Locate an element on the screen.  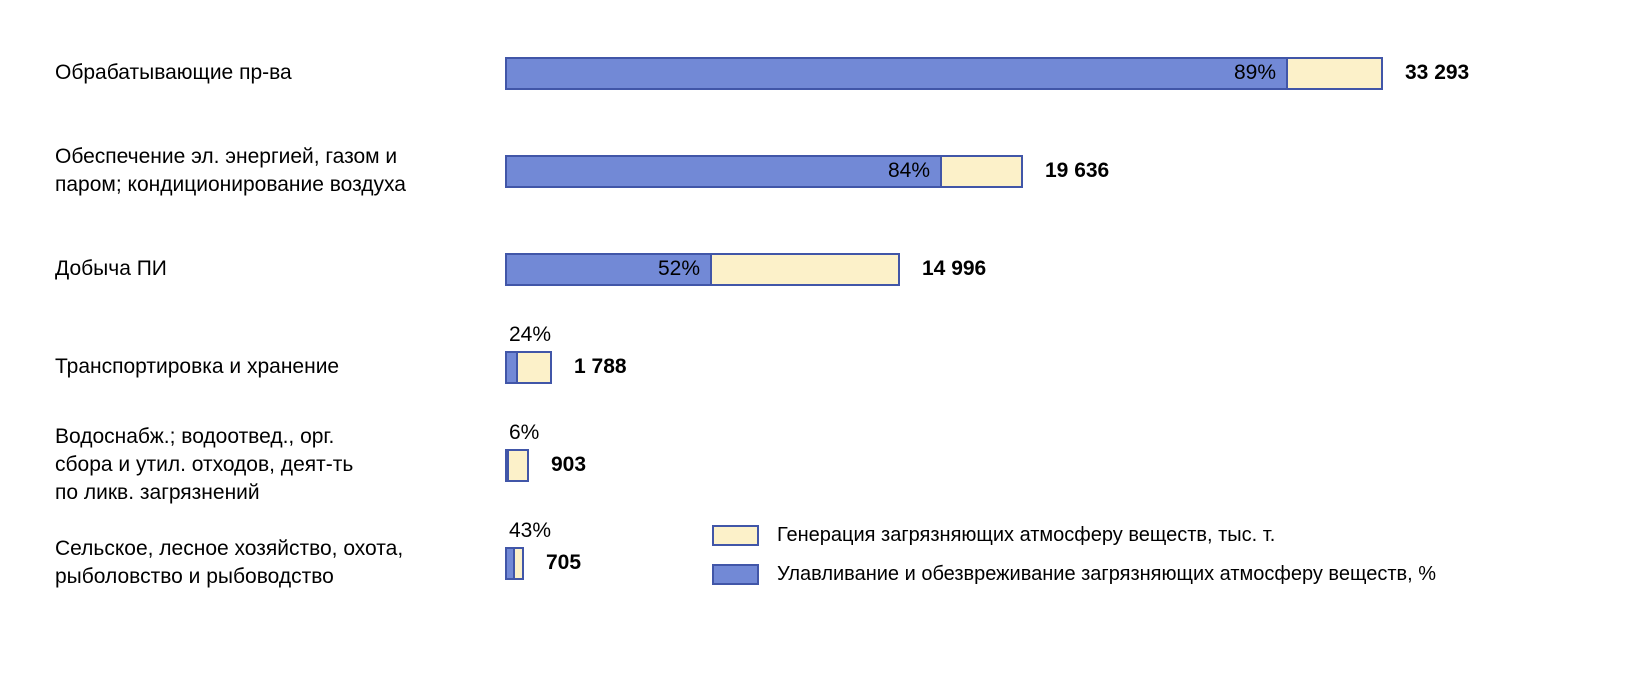
category-label: Добыча ПИ is located at coordinates (252, 269).